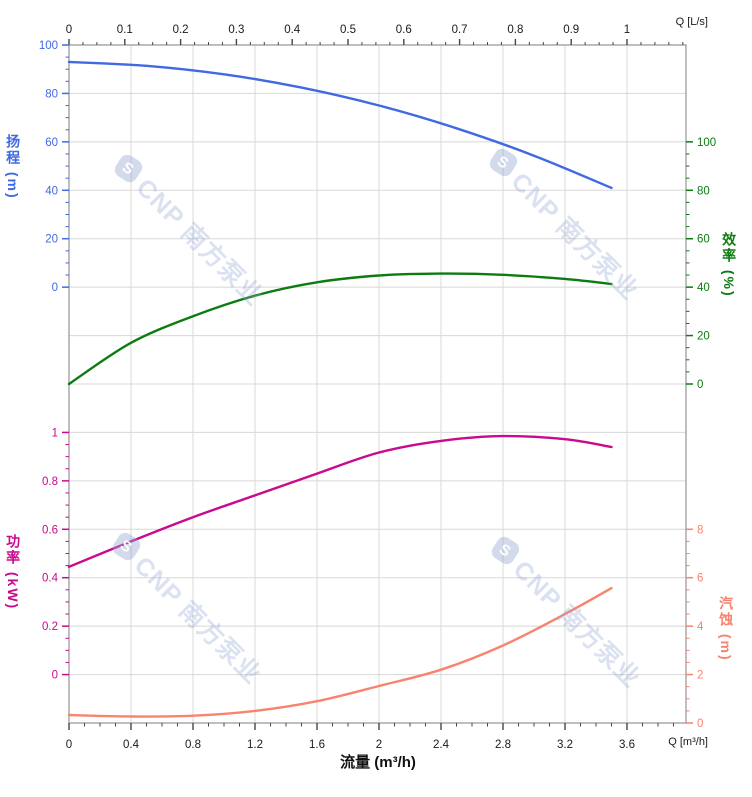  Describe the element at coordinates (317, 745) in the screenshot. I see `svg-text: 1.6` at that location.